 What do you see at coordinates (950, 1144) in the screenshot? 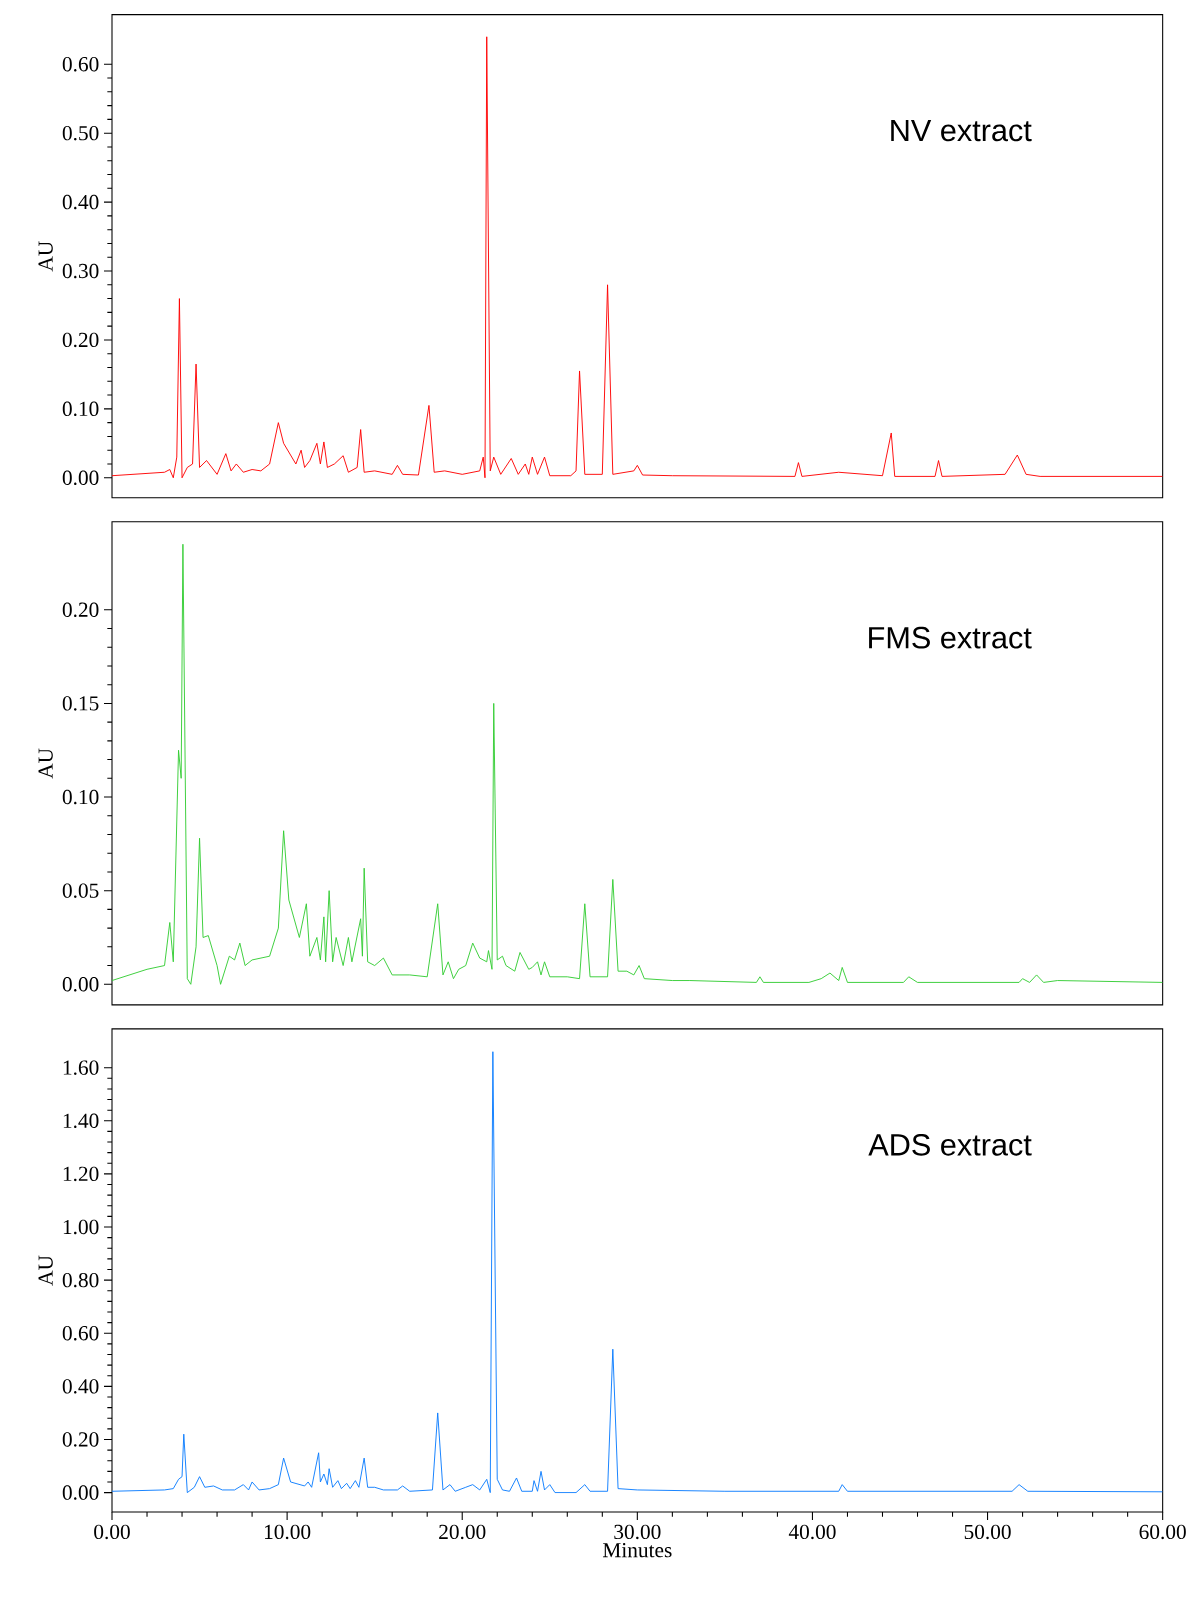
I see `annotation: ADS extract` at bounding box center [950, 1144].